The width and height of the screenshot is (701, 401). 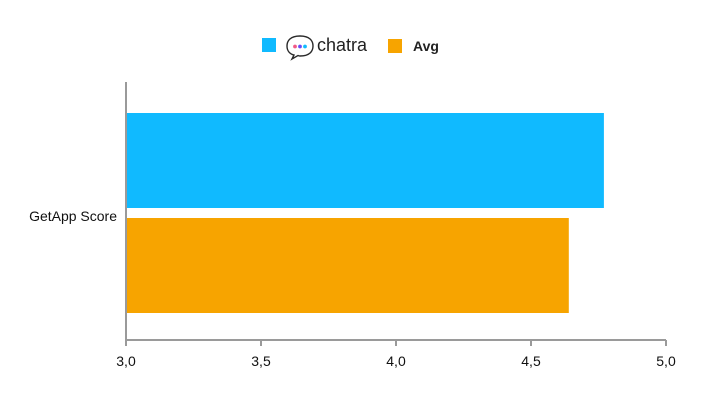 I want to click on legend-swatch-avg, so click(x=395, y=46).